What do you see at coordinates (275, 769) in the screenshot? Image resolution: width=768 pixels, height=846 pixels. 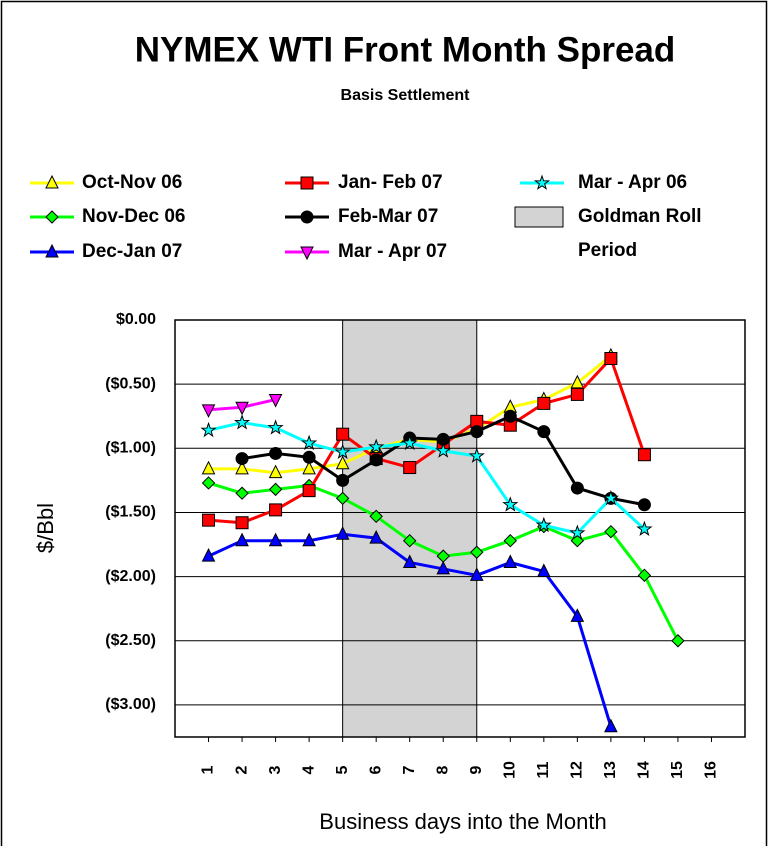 I see `x-tick-label: 3` at bounding box center [275, 769].